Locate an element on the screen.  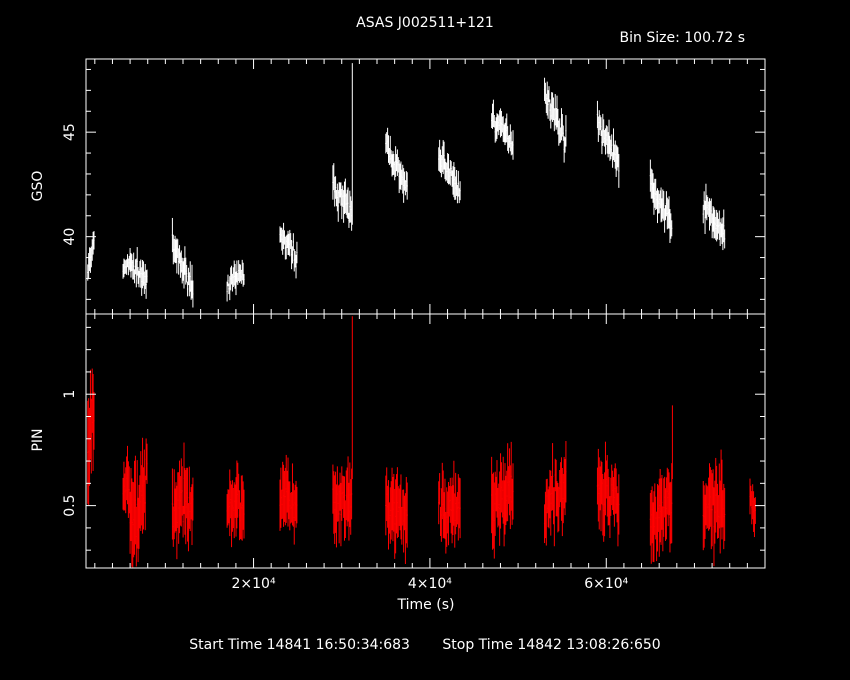
y-tick-label: 45 is located at coordinates (70, 132).